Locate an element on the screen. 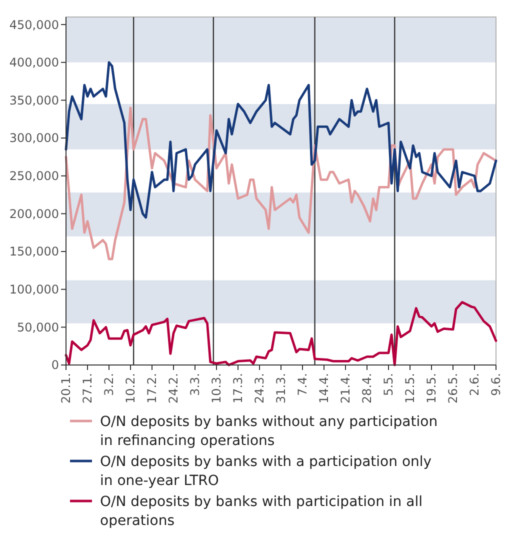 The image size is (512, 539). y-tick-label: 100,000 is located at coordinates (34, 289).